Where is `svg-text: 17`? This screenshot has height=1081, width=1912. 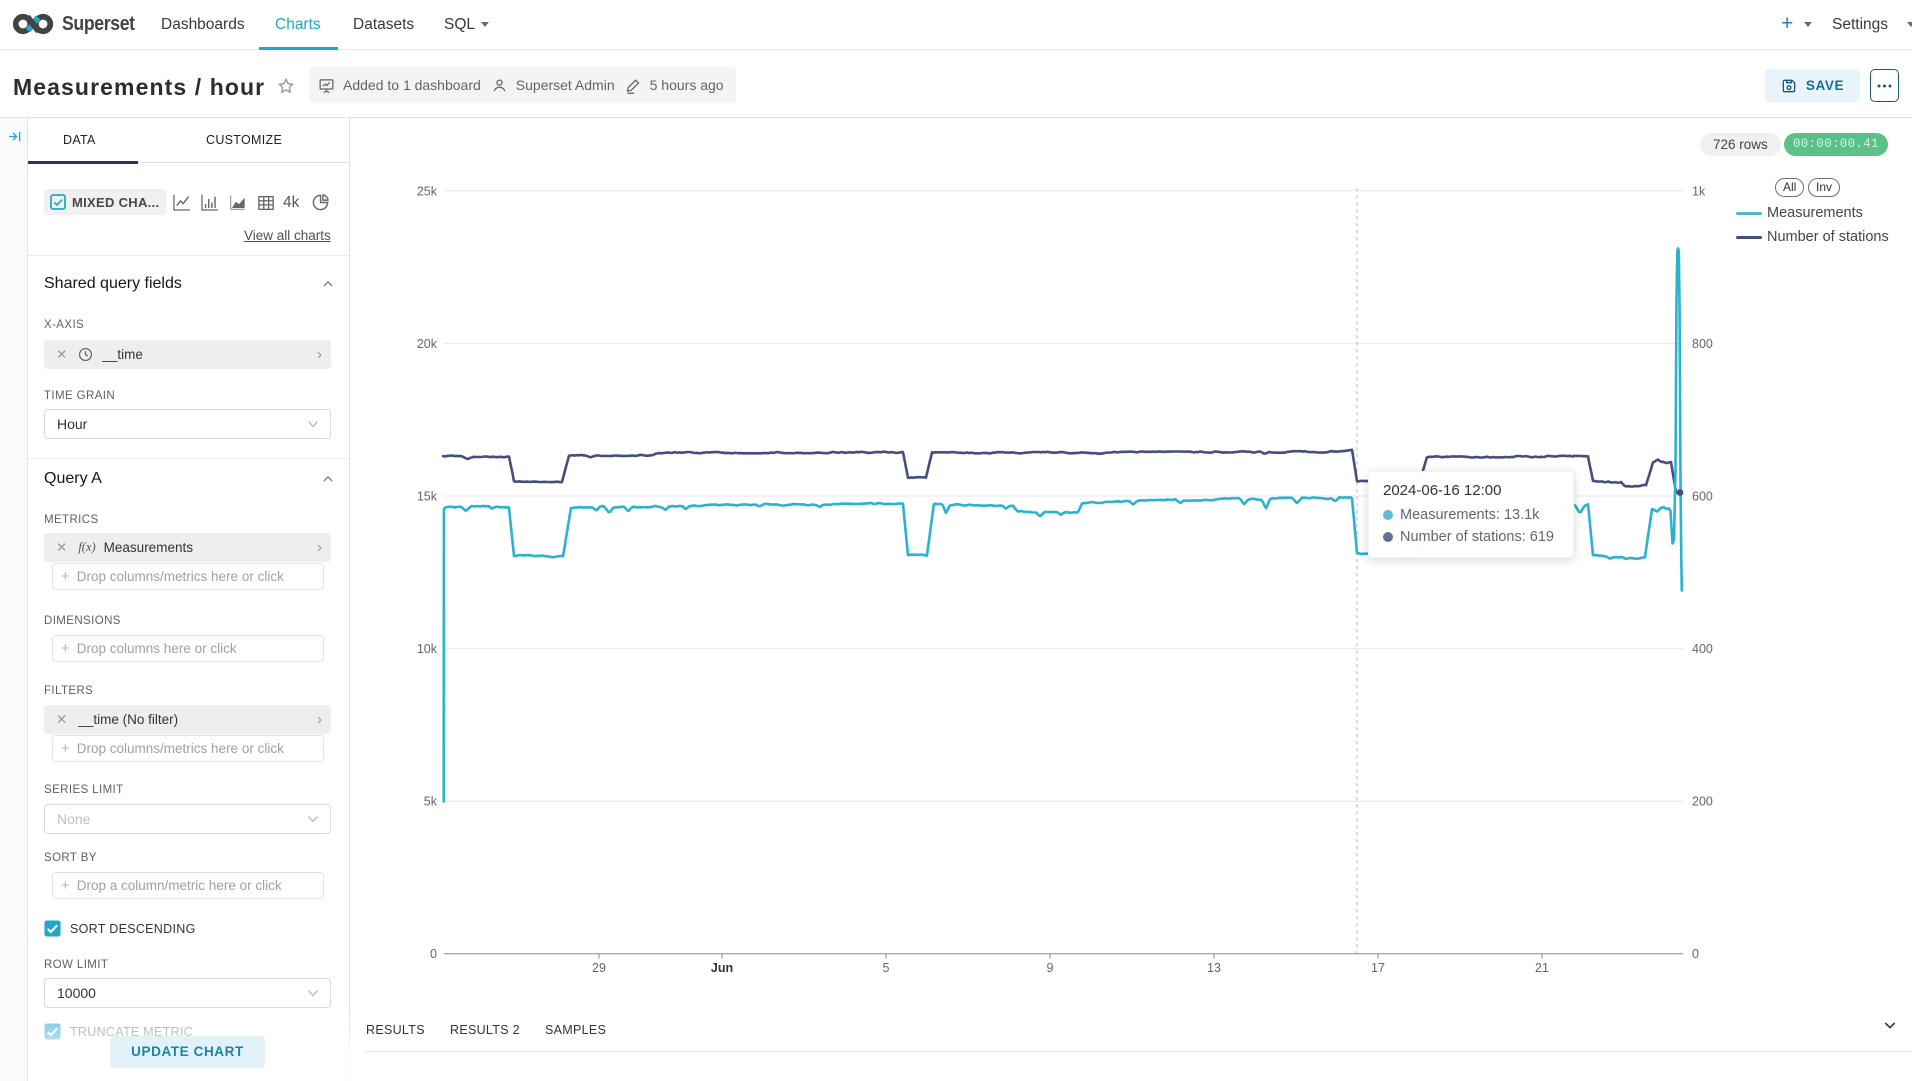 svg-text: 17 is located at coordinates (1378, 968).